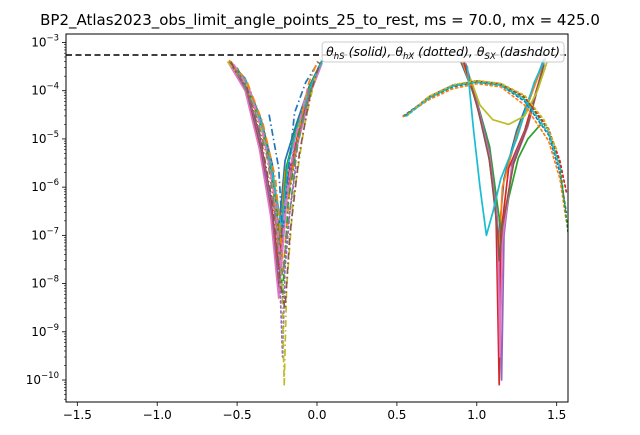 This screenshot has height=435, width=640. Describe the element at coordinates (157, 415) in the screenshot. I see `x-tick-label: −1.0` at that location.